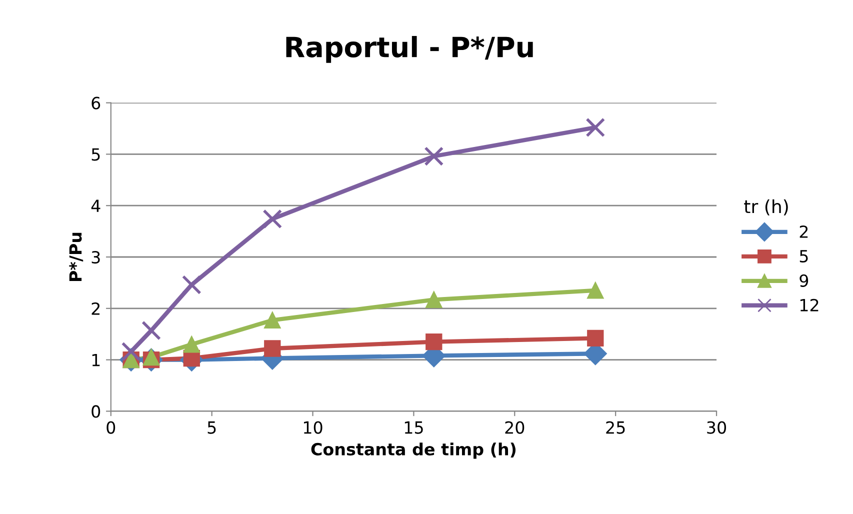  I want to click on x-tick-label: 15, so click(413, 427).